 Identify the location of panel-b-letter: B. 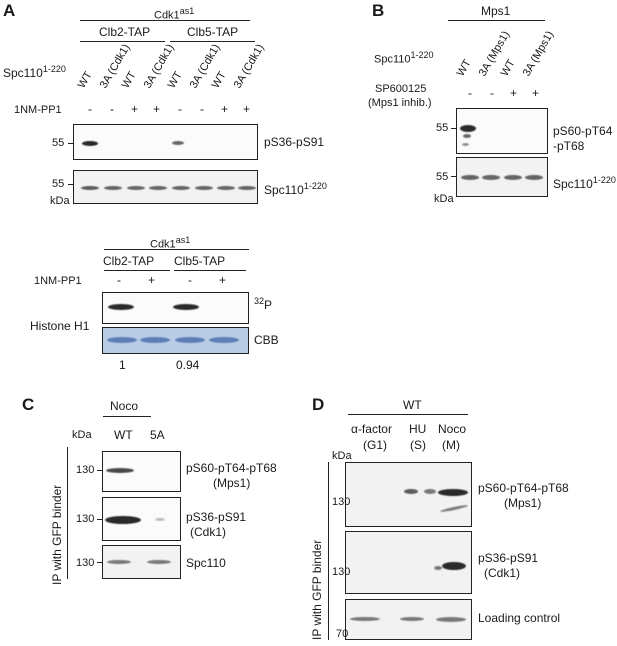
(378, 10).